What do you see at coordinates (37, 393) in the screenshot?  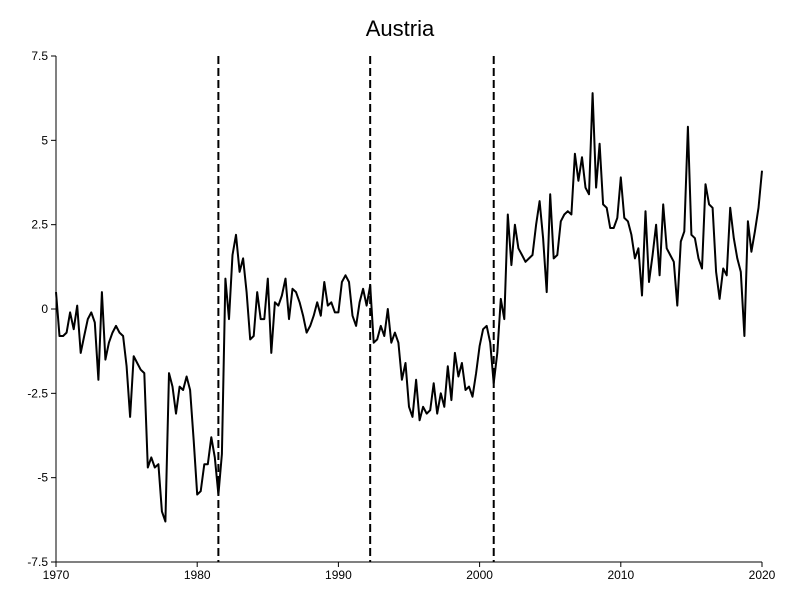 I see `y-tick-label: -2.5` at bounding box center [37, 393].